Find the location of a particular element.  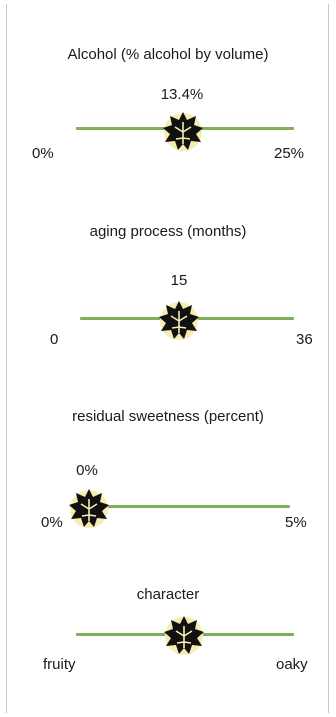

aging-title: aging process (months) is located at coordinates (168, 231).